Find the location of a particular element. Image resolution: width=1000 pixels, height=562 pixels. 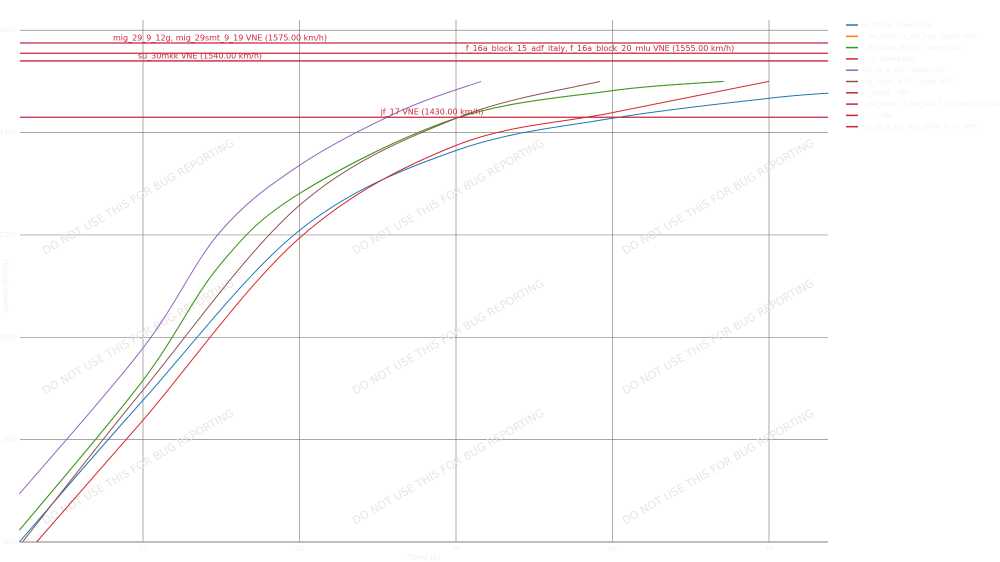

y-axis-label: Speed (km/h) is located at coordinates (5, 286).